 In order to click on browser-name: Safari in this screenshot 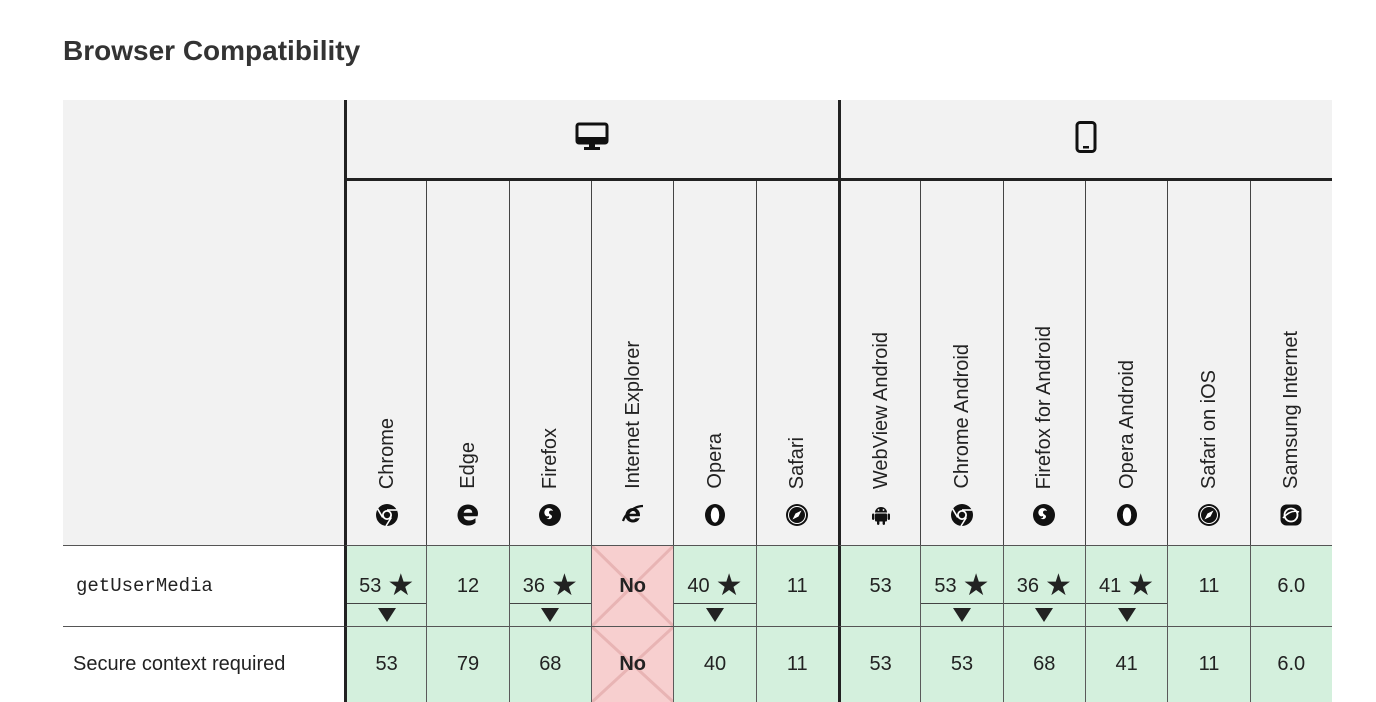, I will do `click(797, 462)`.